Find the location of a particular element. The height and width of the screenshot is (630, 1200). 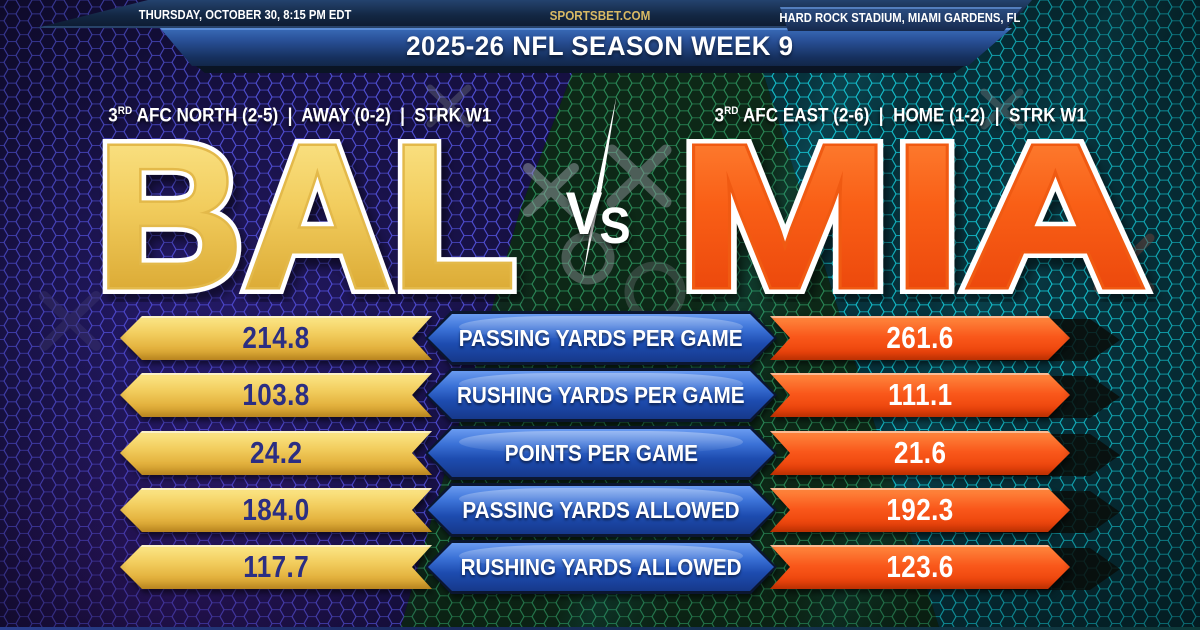

o-marker-icon is located at coordinates (588, 258).